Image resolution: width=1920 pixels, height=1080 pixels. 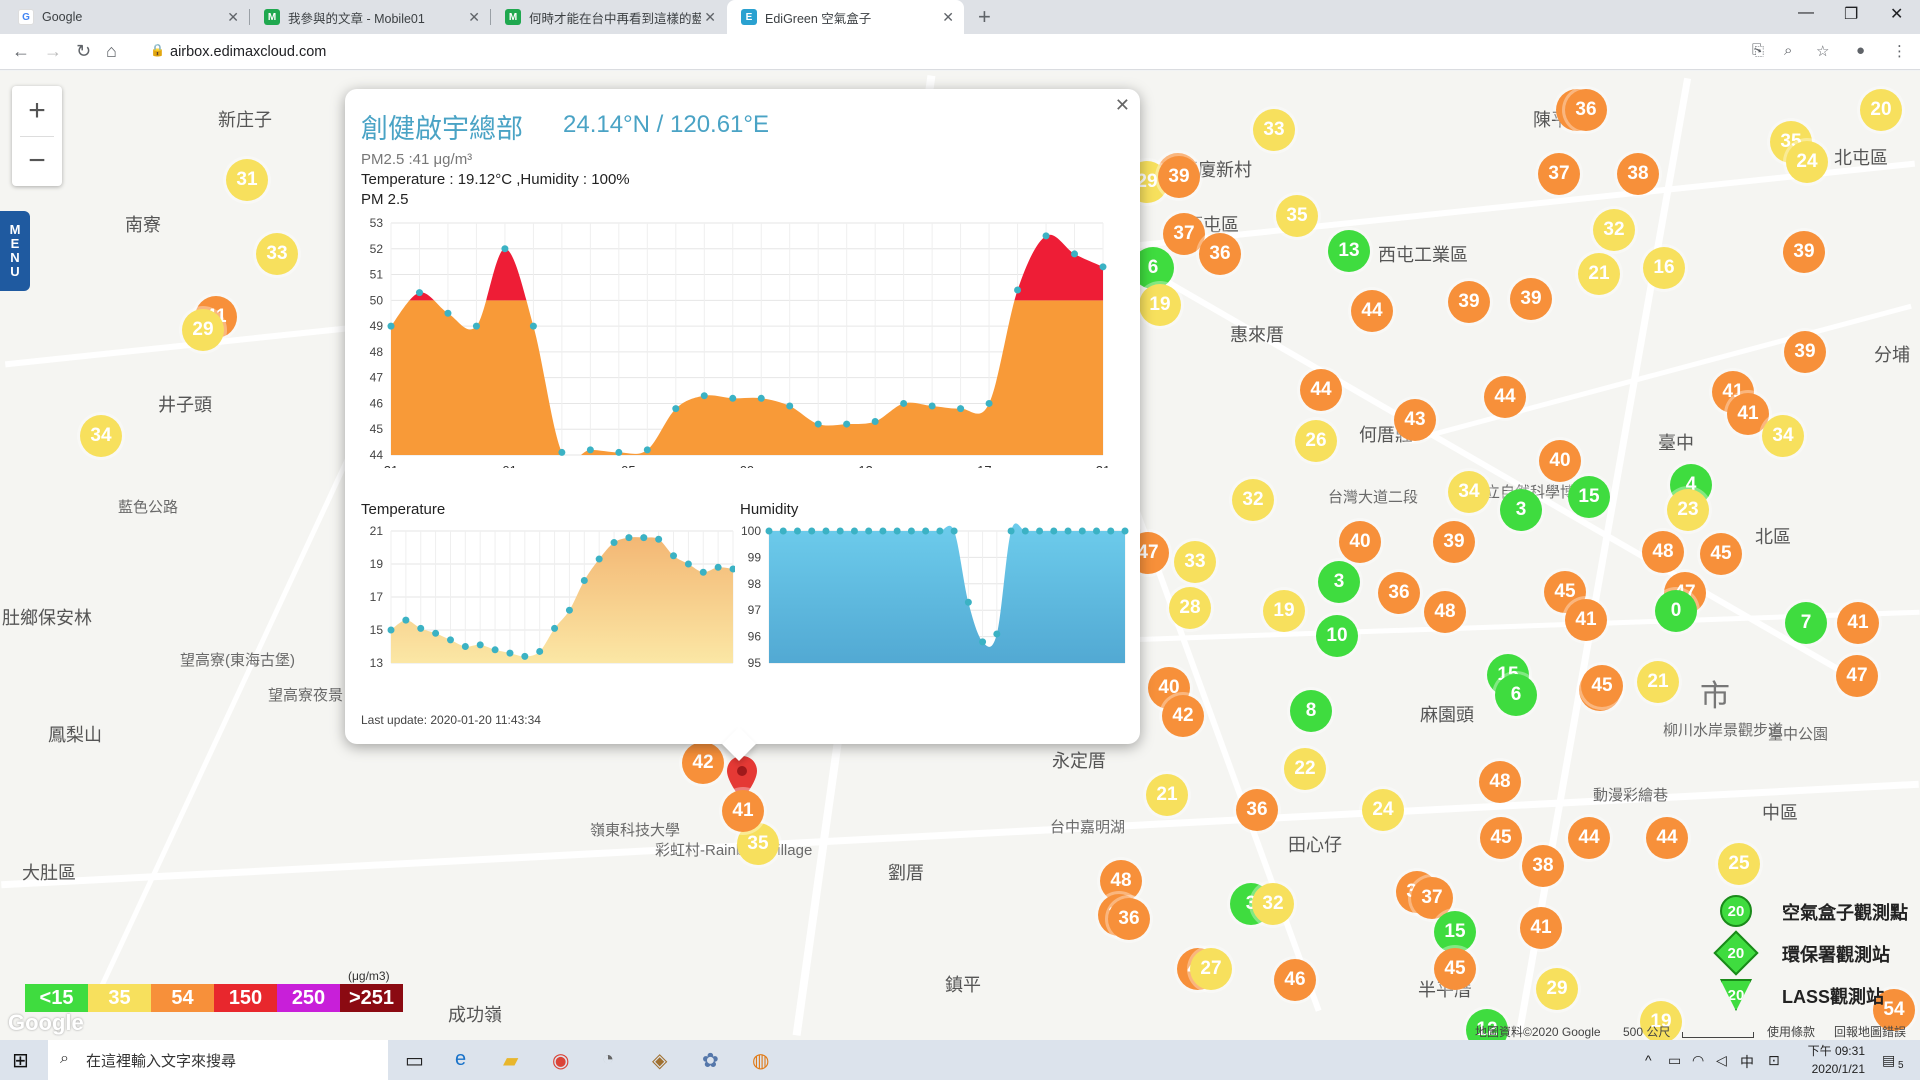 I want to click on translate-icon: ⎘, so click(x=1758, y=50).